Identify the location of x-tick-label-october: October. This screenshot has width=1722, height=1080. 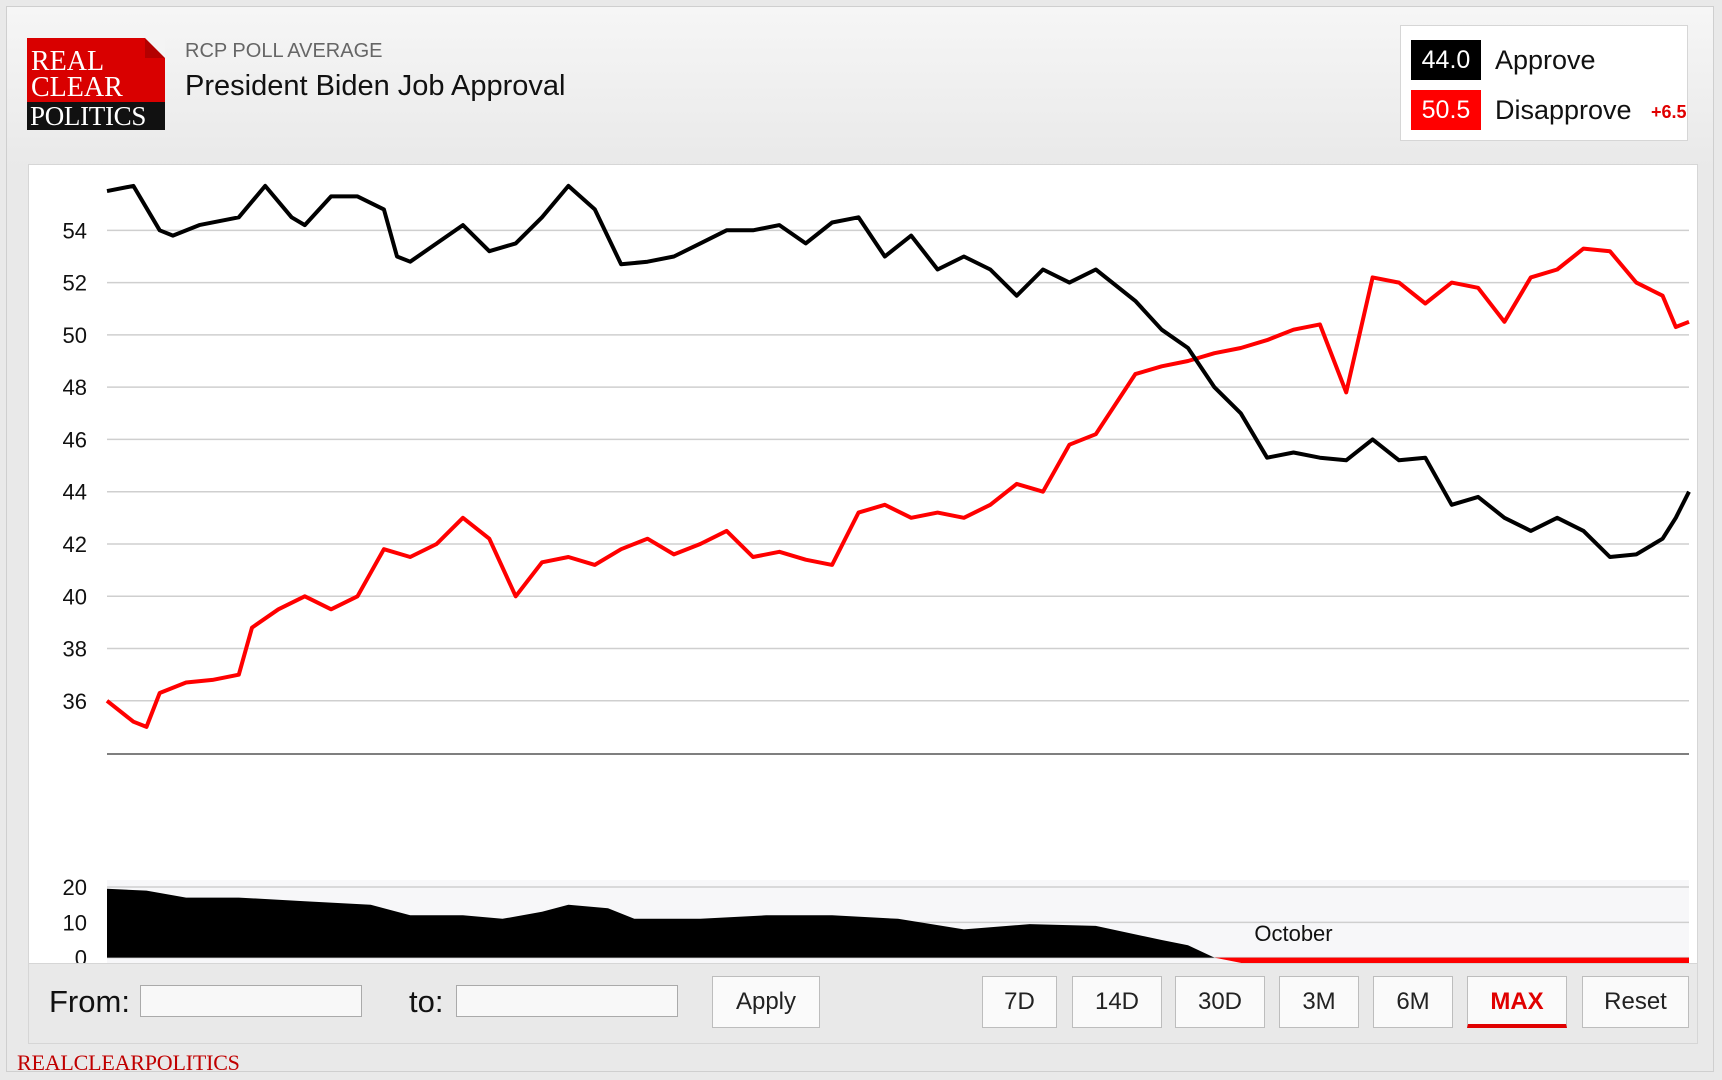
(1293, 933).